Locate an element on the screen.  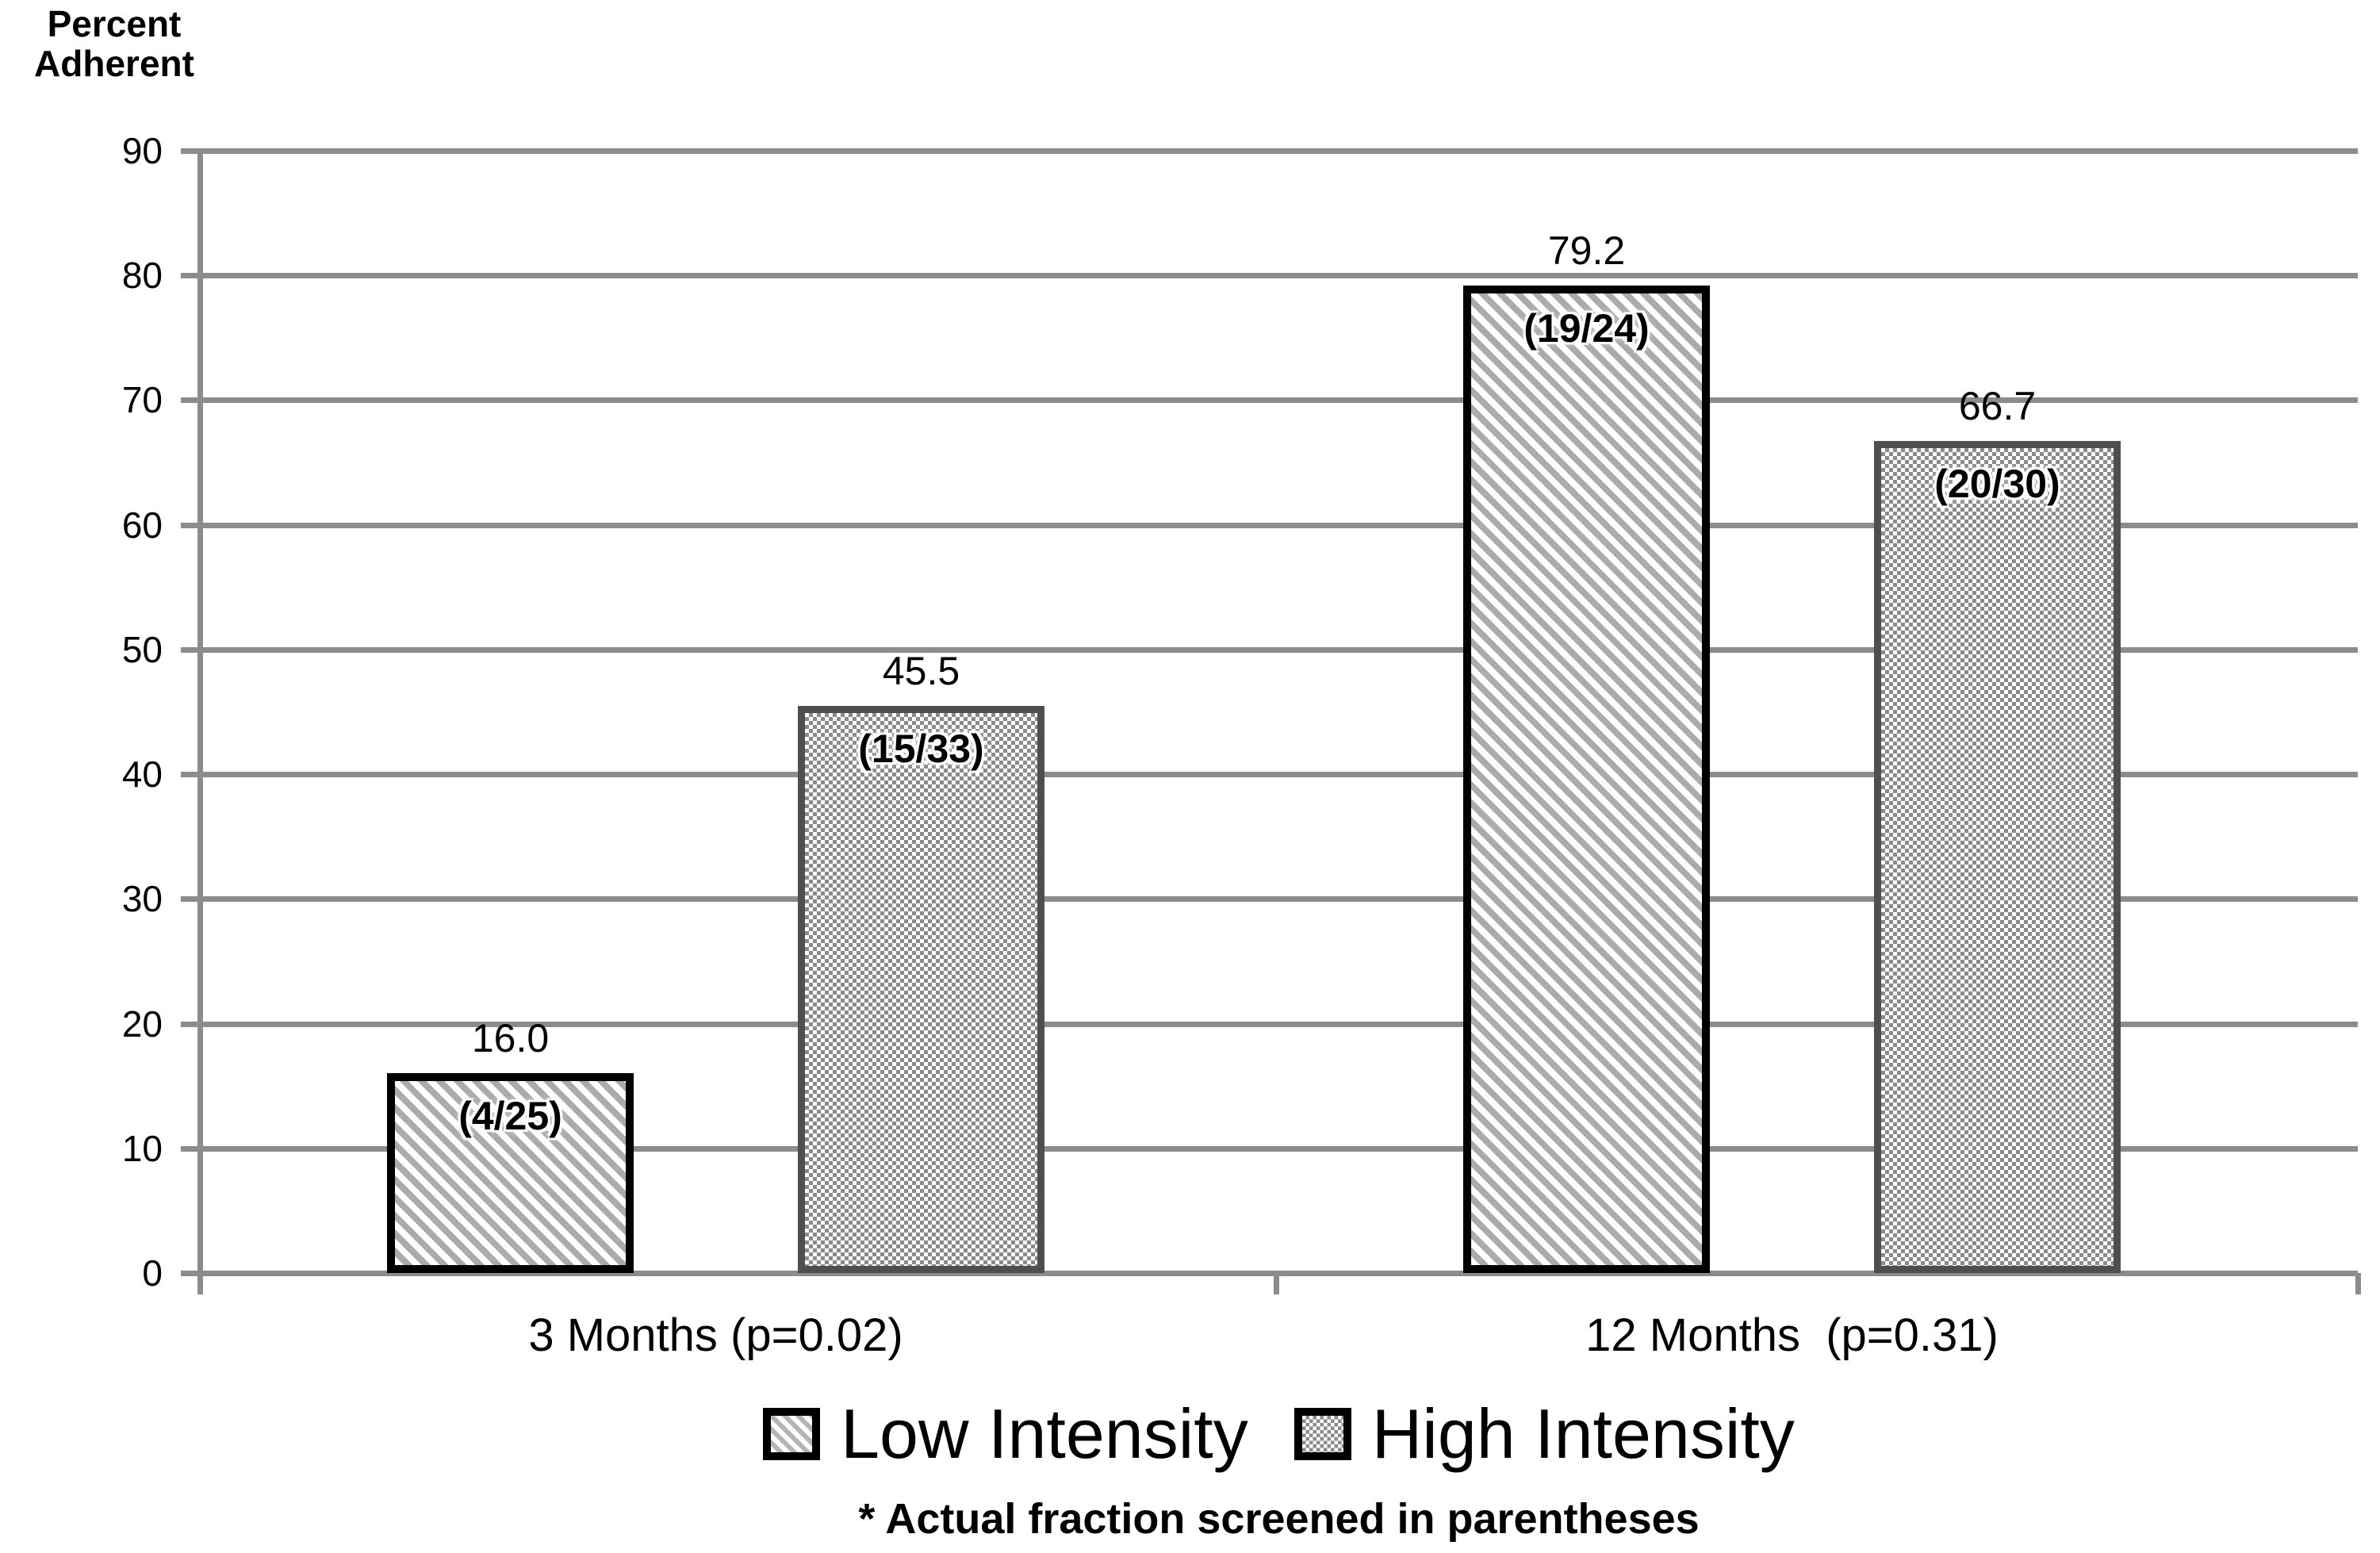
y-tick-label-20: 20 is located at coordinates (142, 1024).